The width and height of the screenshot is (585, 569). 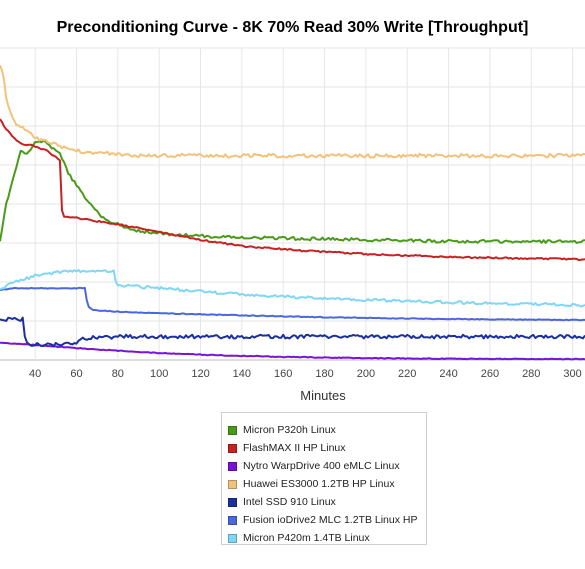 I want to click on x-tick-label: 80, so click(x=118, y=374).